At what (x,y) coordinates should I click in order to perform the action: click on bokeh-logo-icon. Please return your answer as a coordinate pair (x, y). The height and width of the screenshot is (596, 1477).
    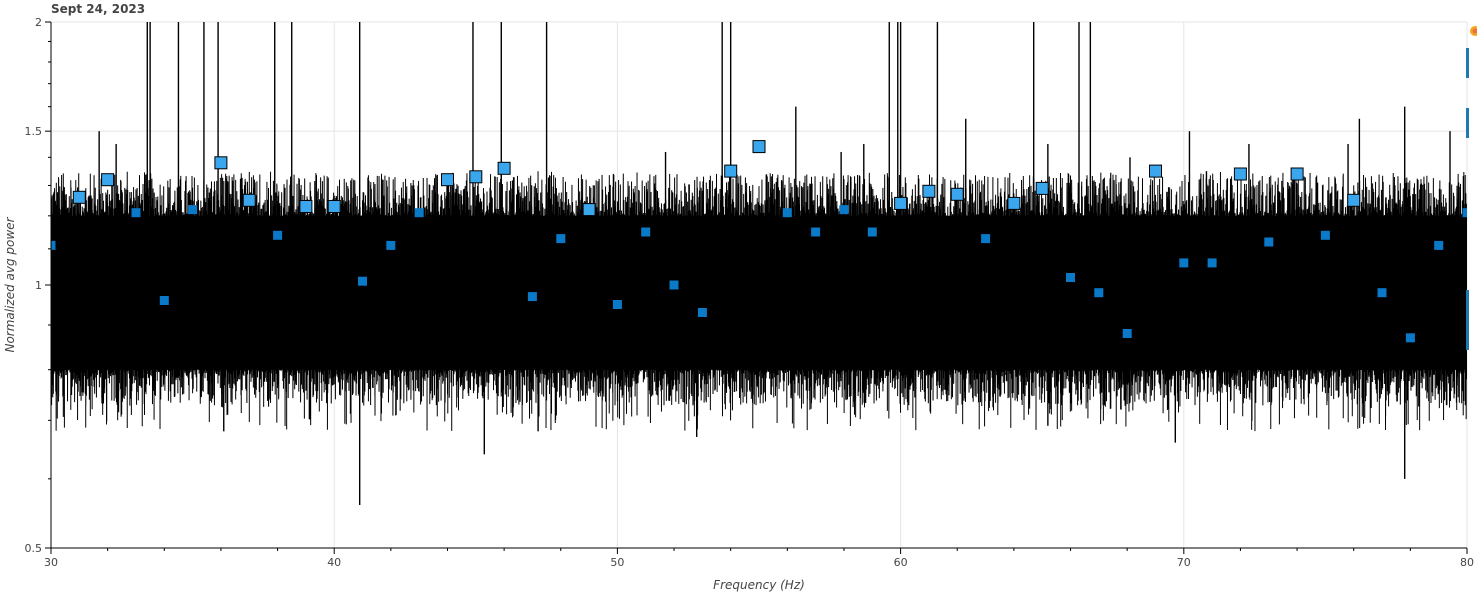
    Looking at the image, I should click on (1471, 30).